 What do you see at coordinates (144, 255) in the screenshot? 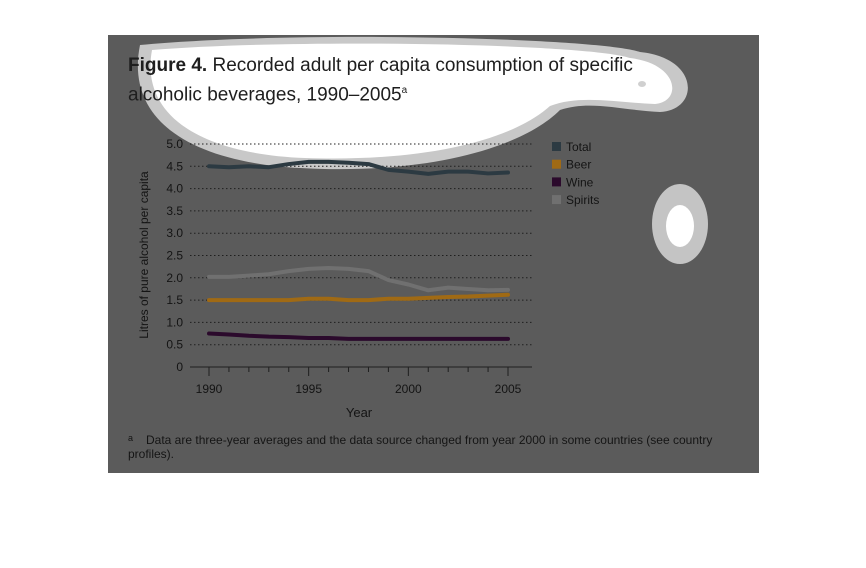
I see `y-axis-label: Litres of pure alcohol per capita` at bounding box center [144, 255].